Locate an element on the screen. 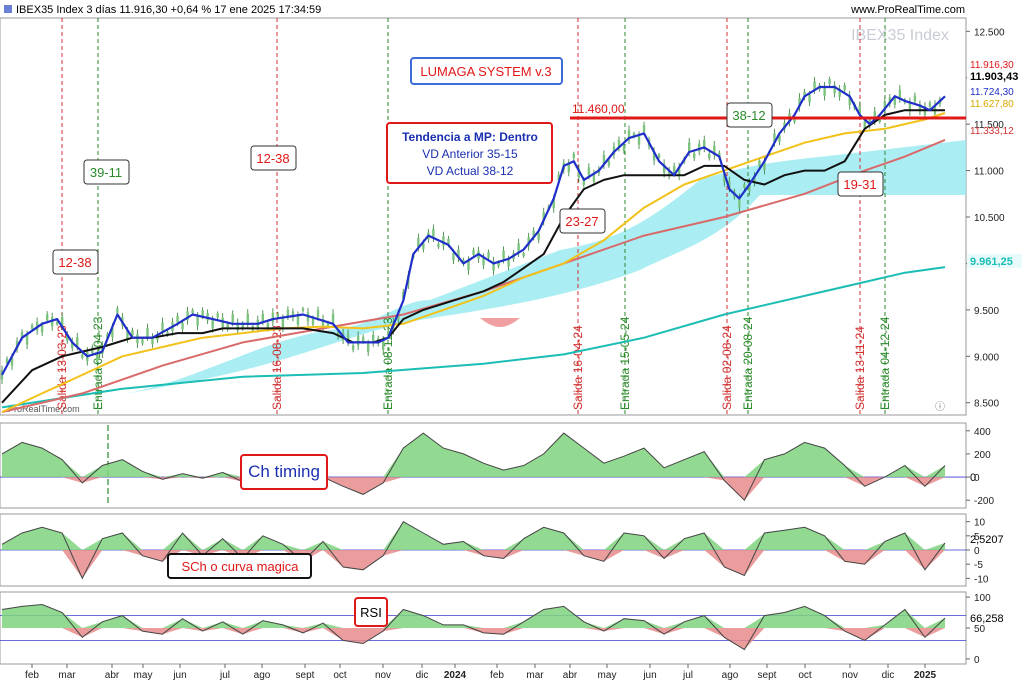 The height and width of the screenshot is (683, 1024). sch-last-label: 2,5207 is located at coordinates (987, 540).